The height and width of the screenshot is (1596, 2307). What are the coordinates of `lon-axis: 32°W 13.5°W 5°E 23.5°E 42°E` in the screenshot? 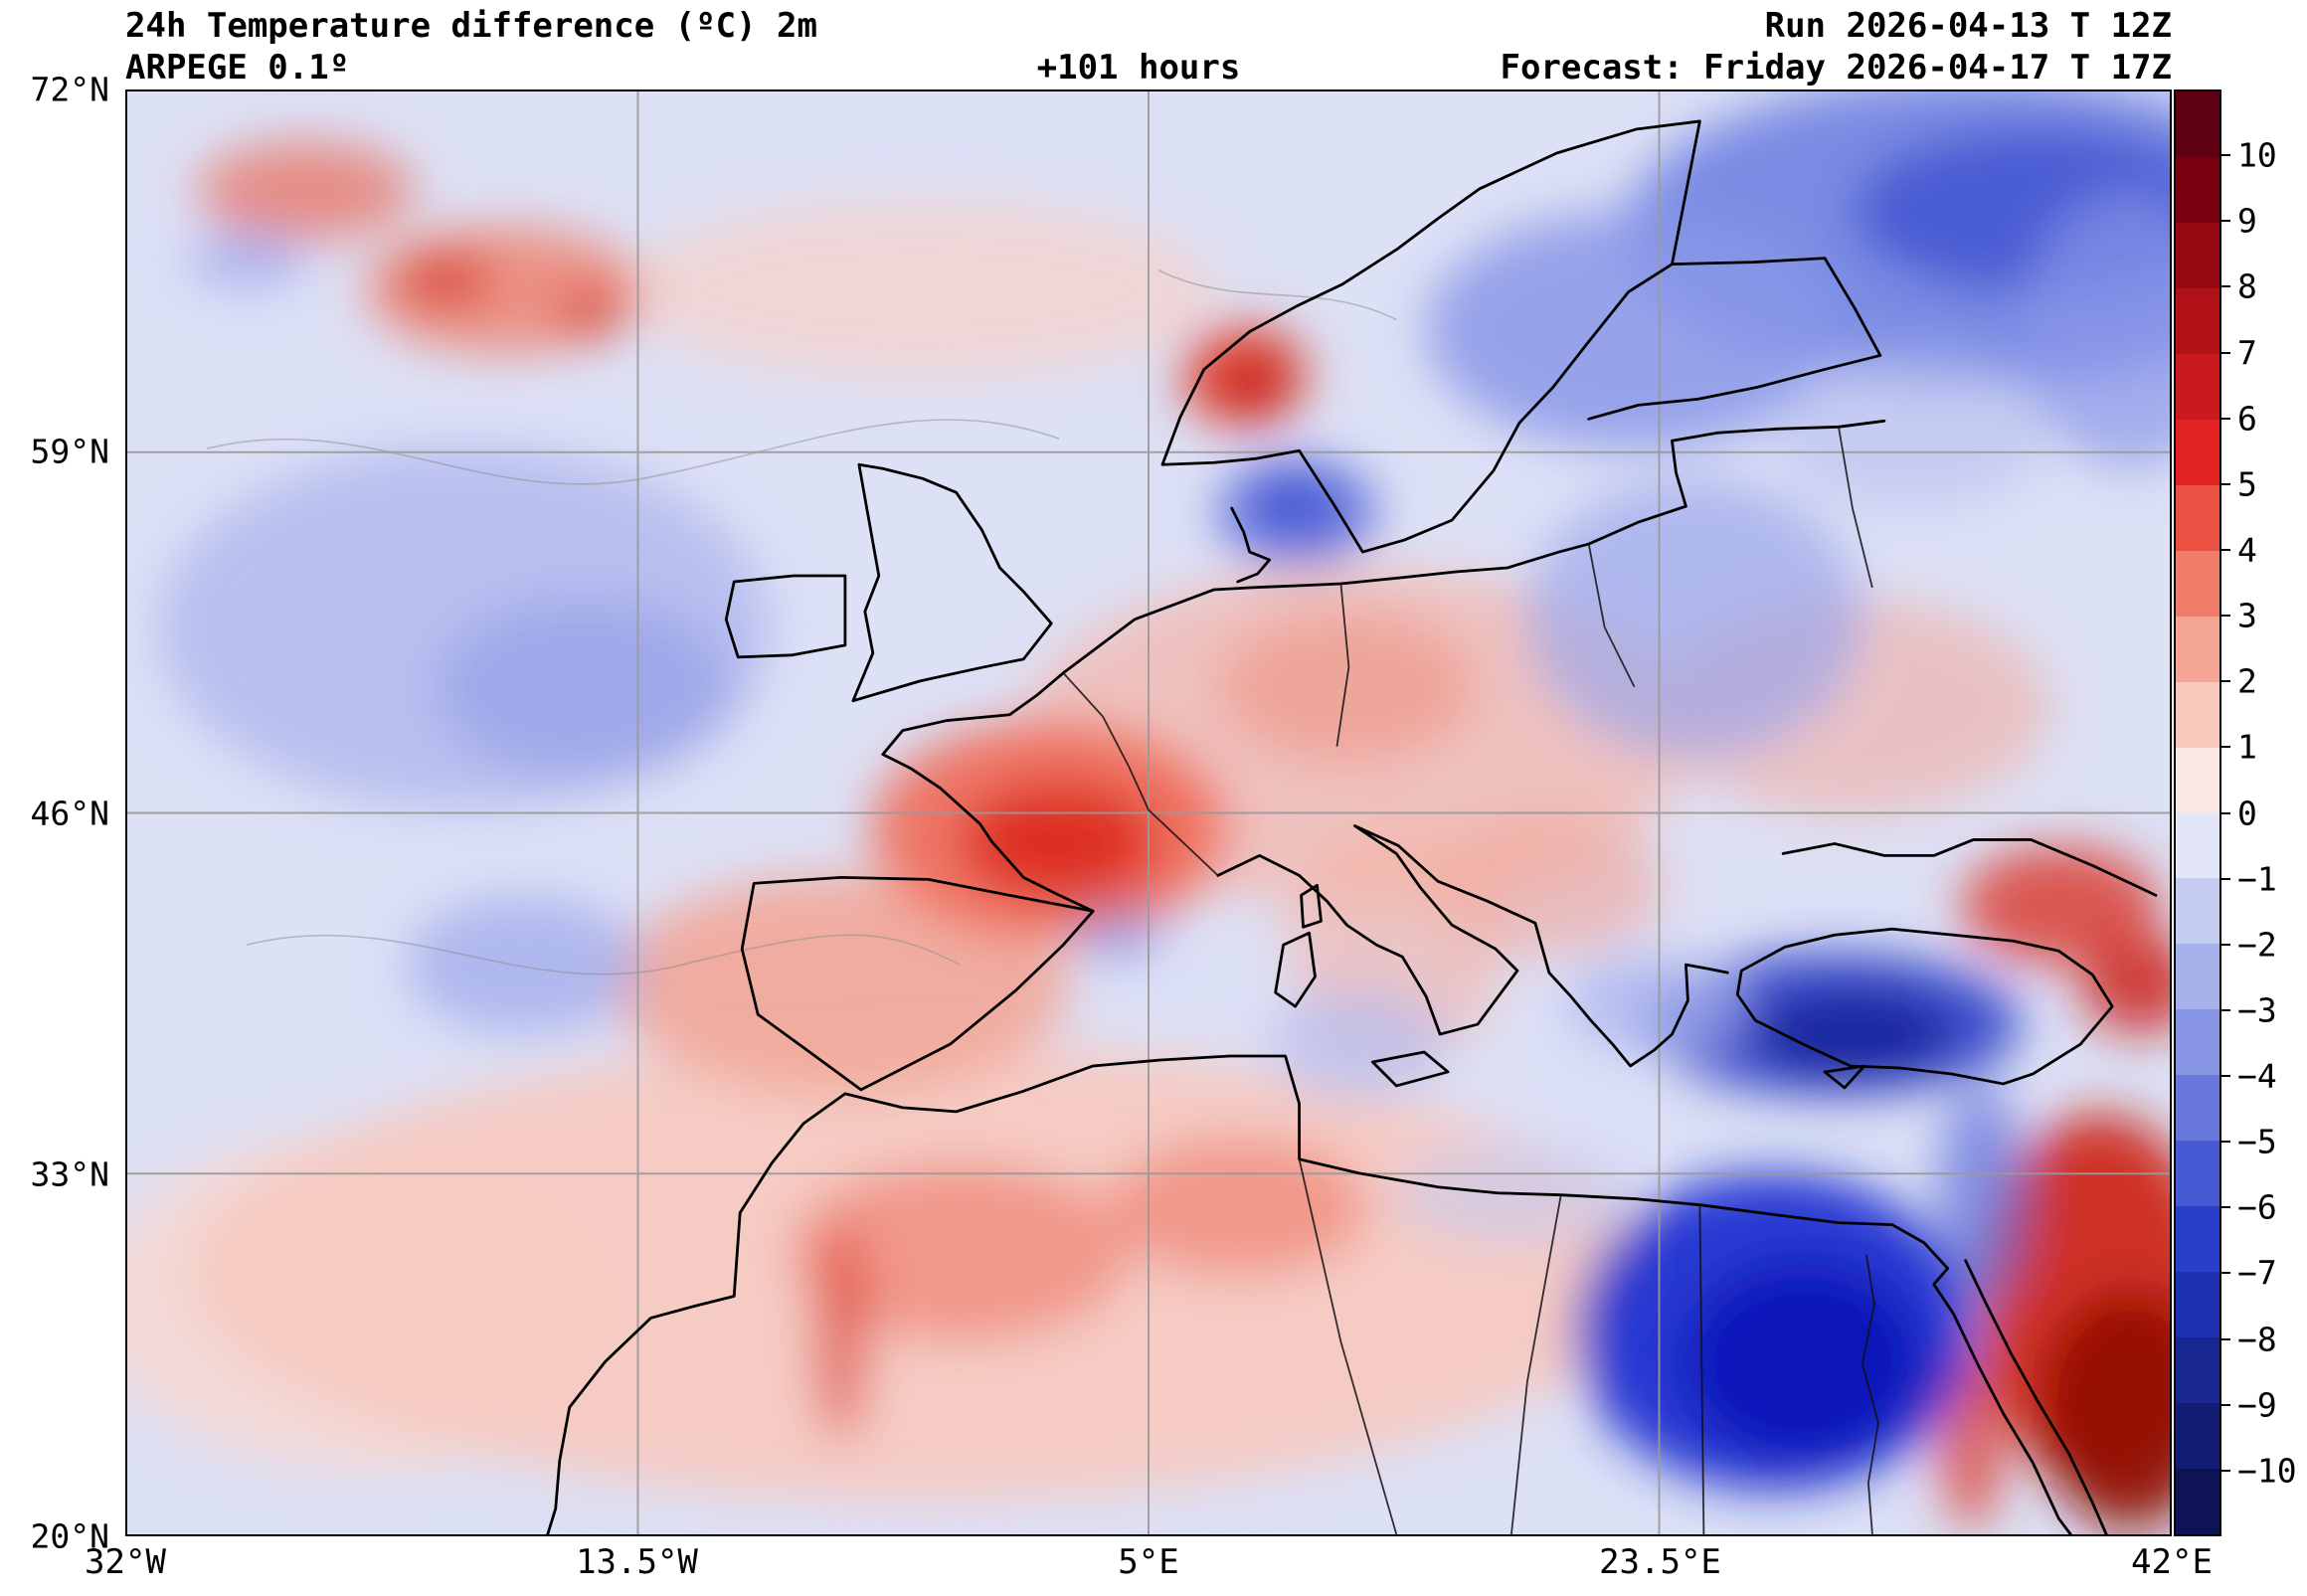 It's located at (1149, 1565).